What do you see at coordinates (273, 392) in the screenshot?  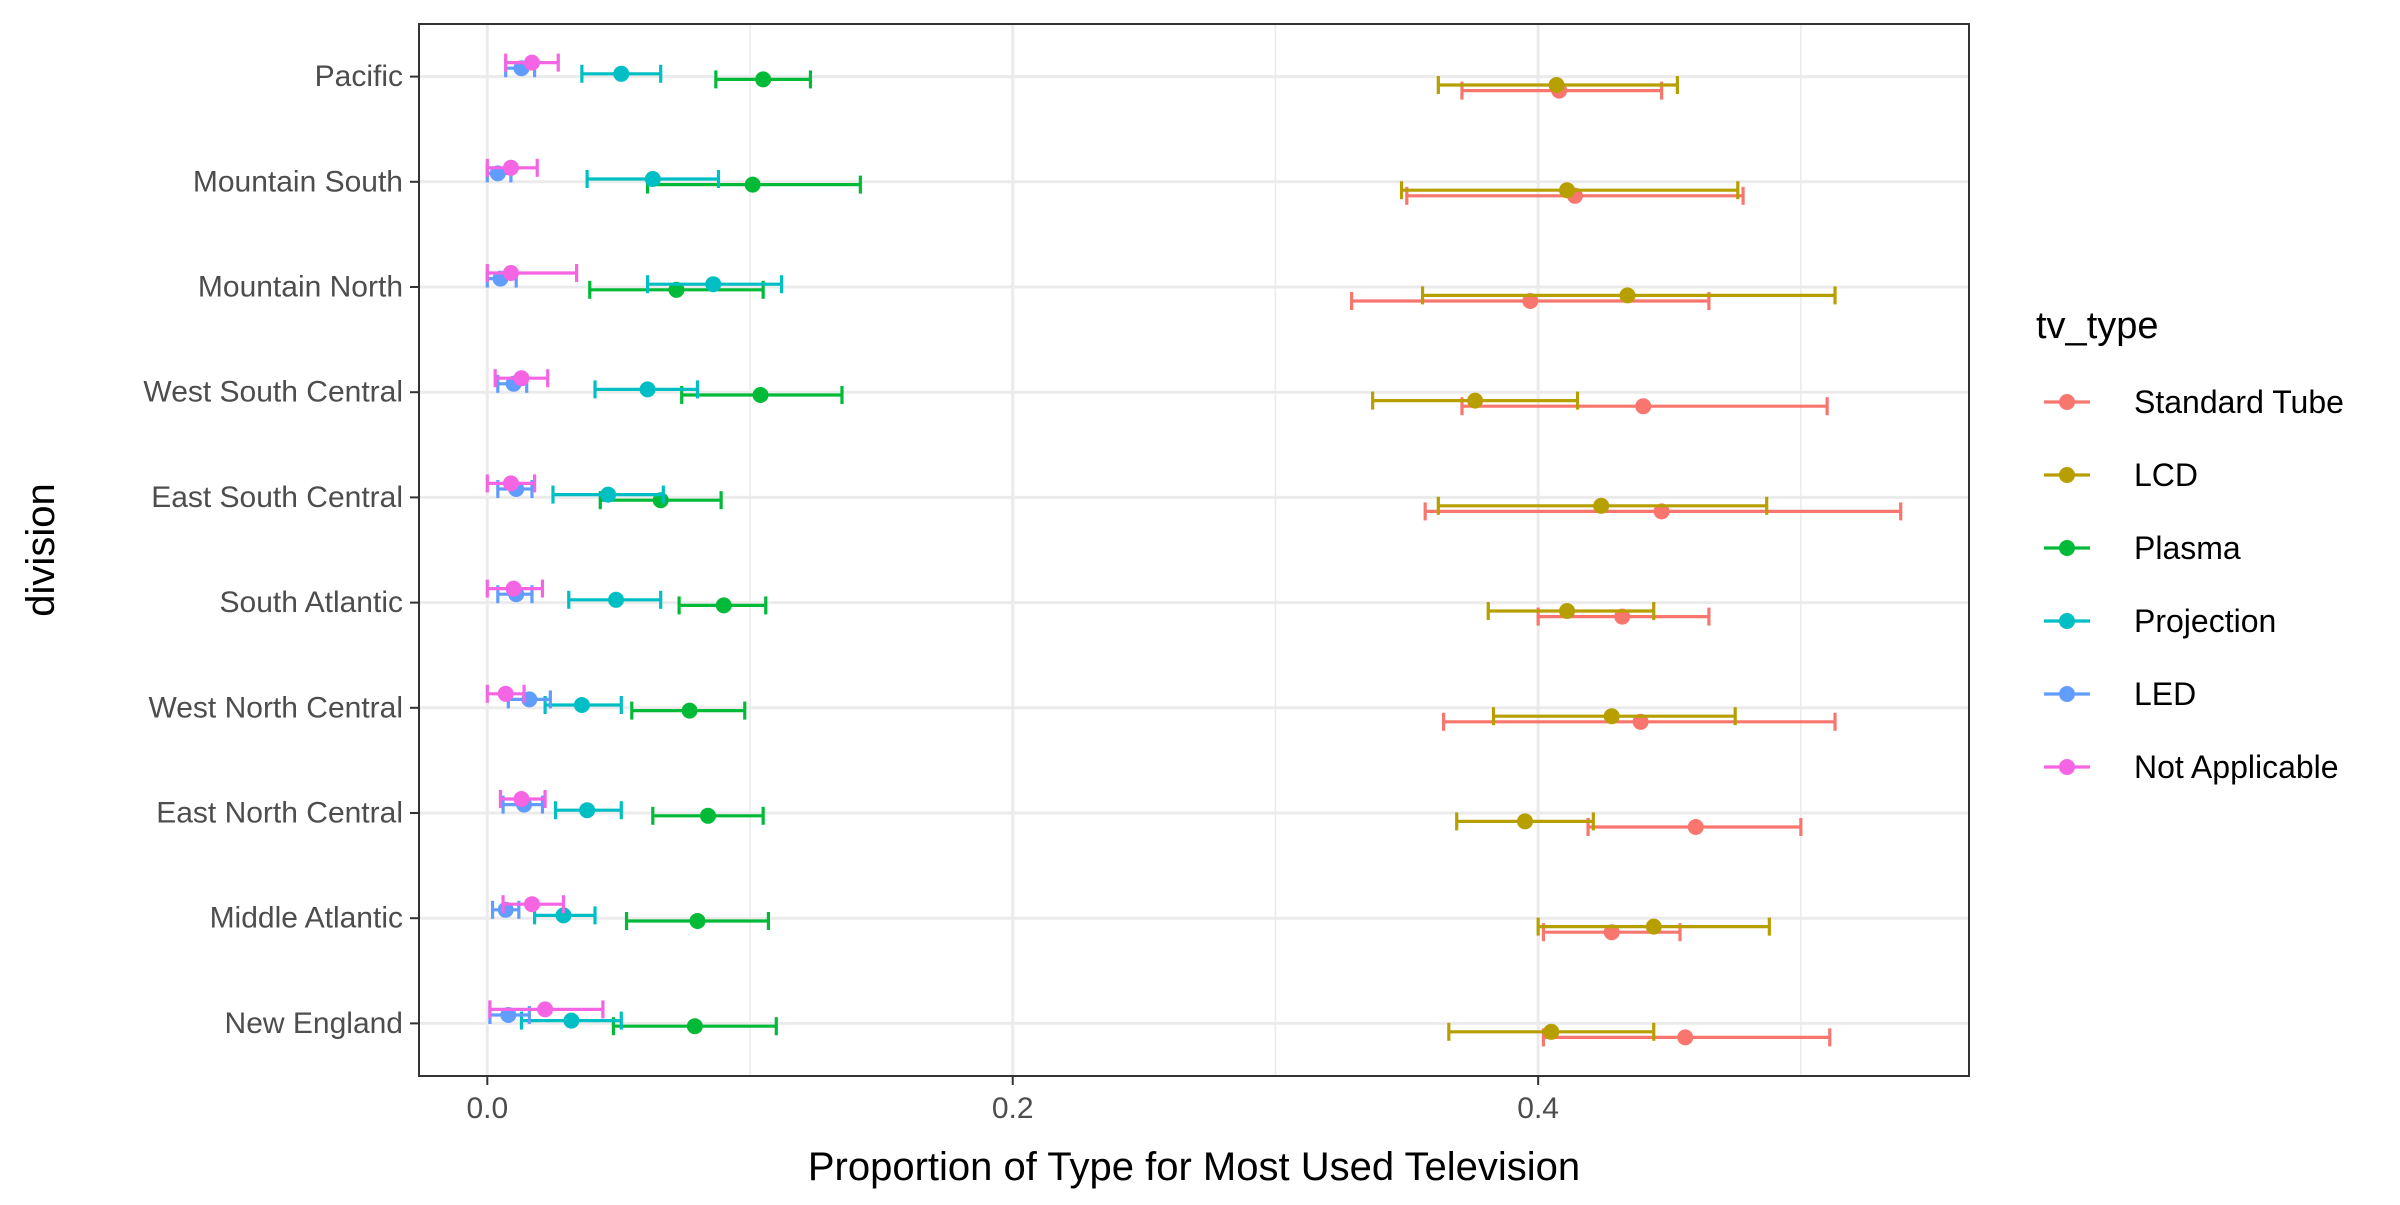 I see `y-tick-label: West South Central` at bounding box center [273, 392].